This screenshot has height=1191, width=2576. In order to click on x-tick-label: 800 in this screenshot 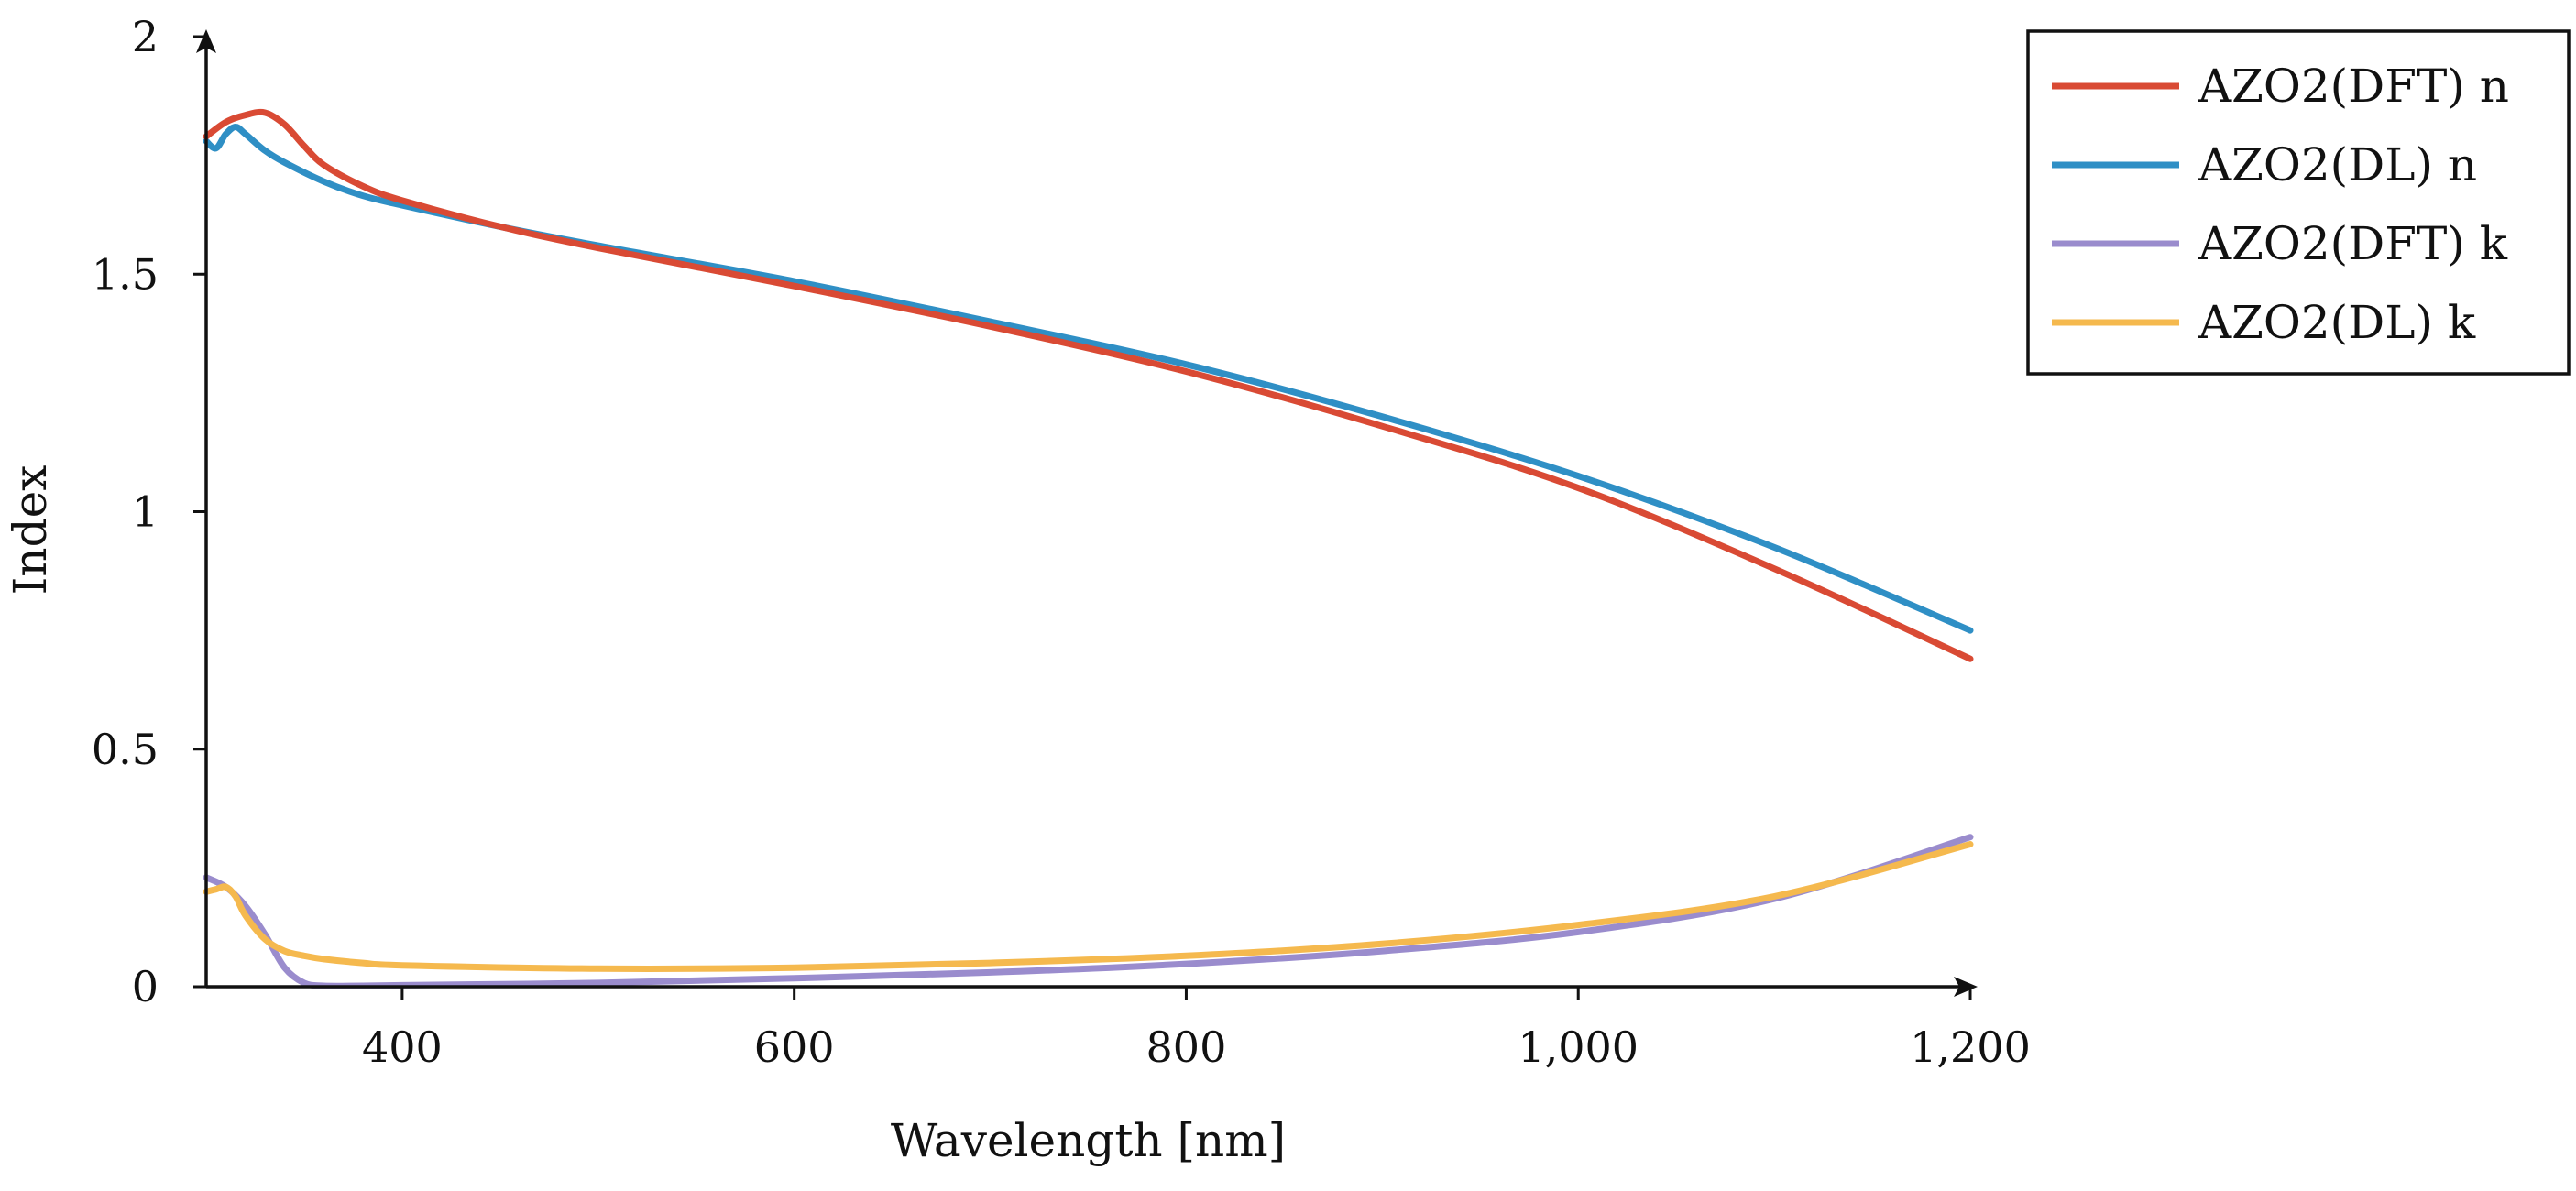, I will do `click(1186, 1047)`.